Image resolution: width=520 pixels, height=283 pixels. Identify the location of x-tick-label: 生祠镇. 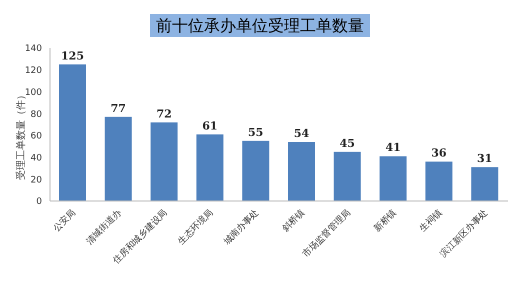
(431, 220).